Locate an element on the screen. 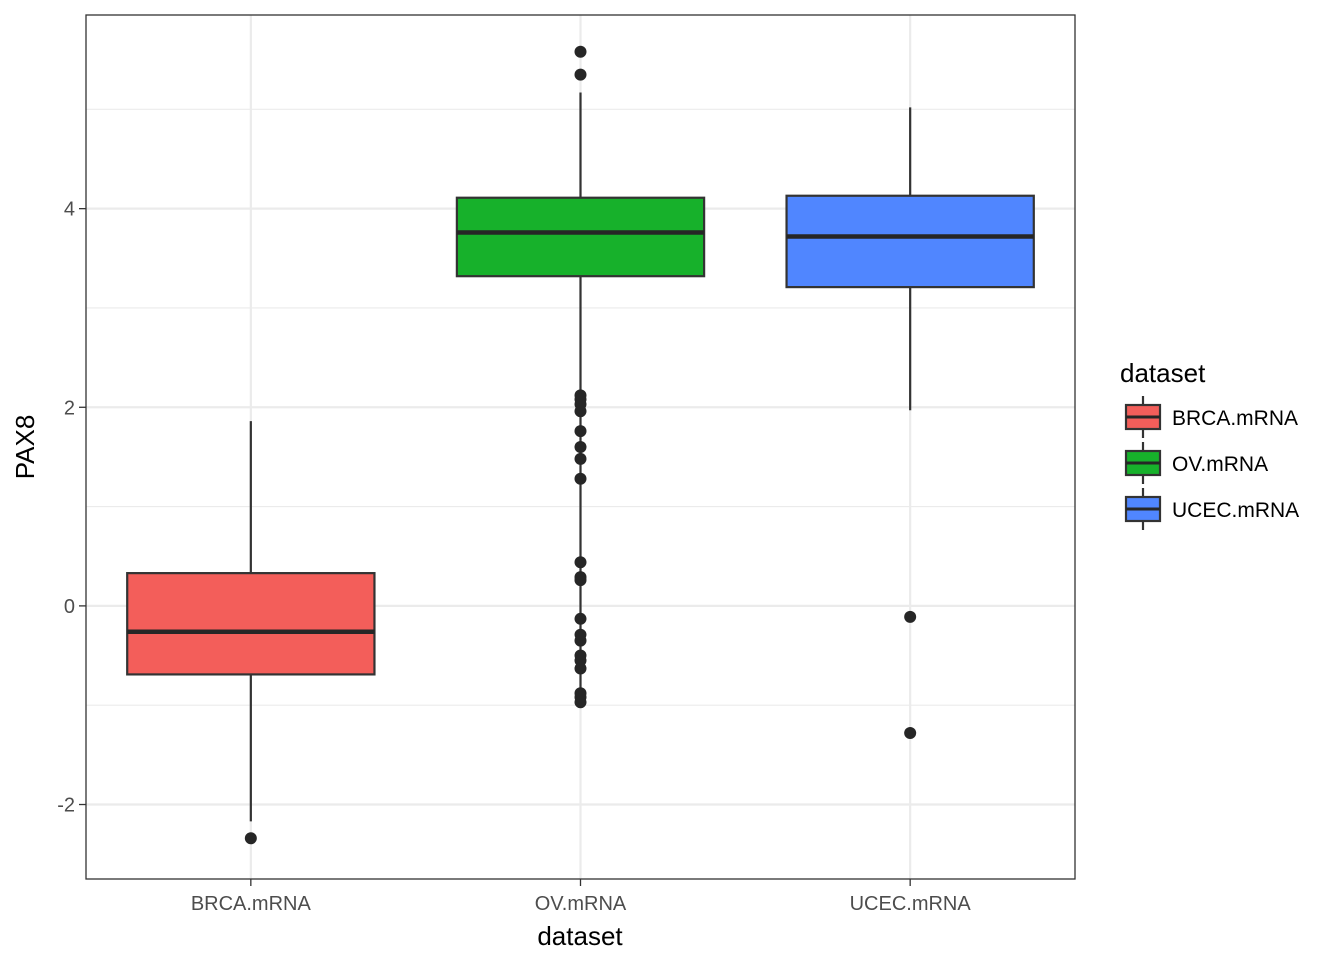  legend-entry: OV.mRNA is located at coordinates (1196, 463).